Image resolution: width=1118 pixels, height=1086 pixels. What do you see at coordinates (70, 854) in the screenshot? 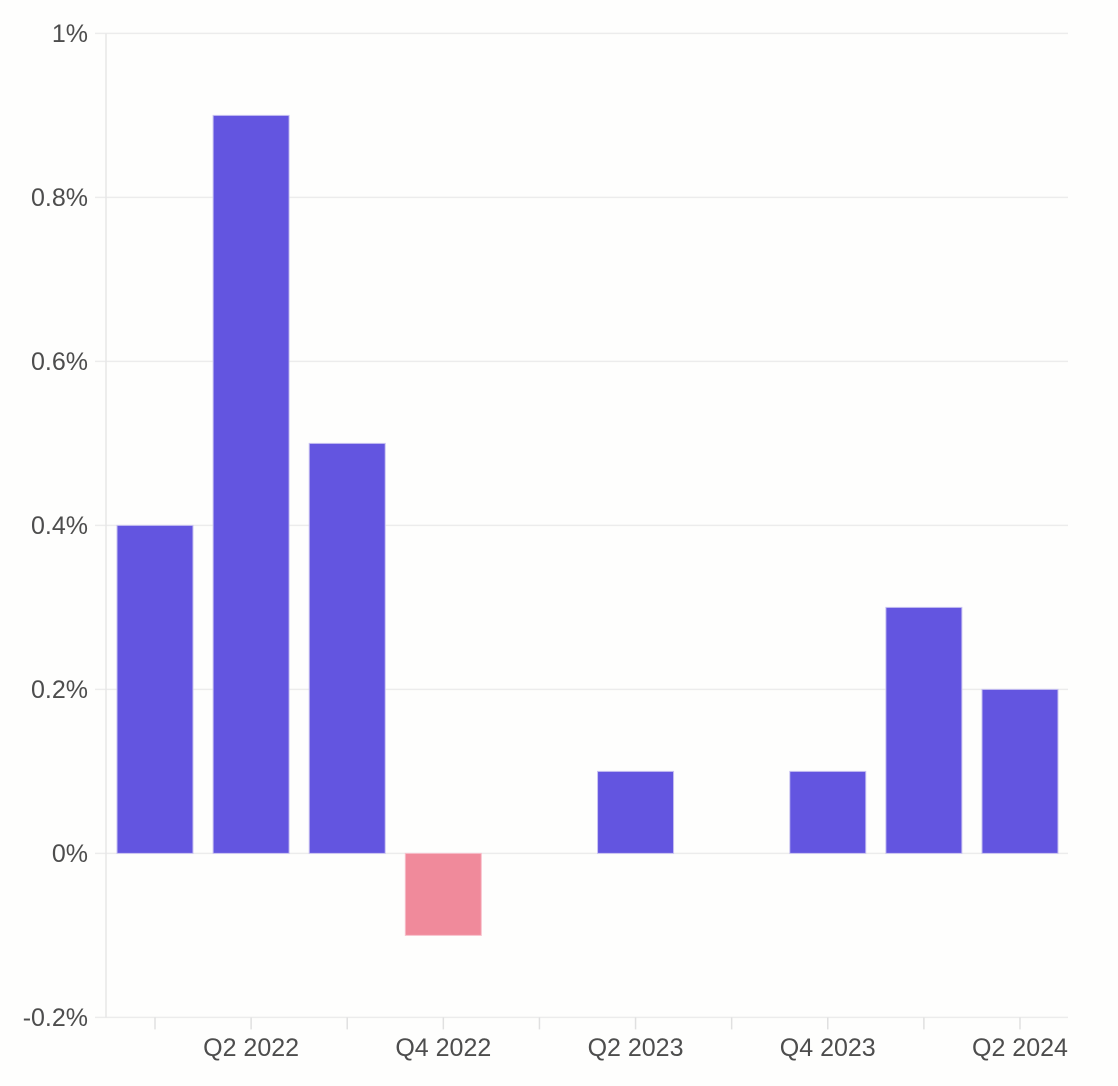
I see `y-tick-label: 0%` at bounding box center [70, 854].